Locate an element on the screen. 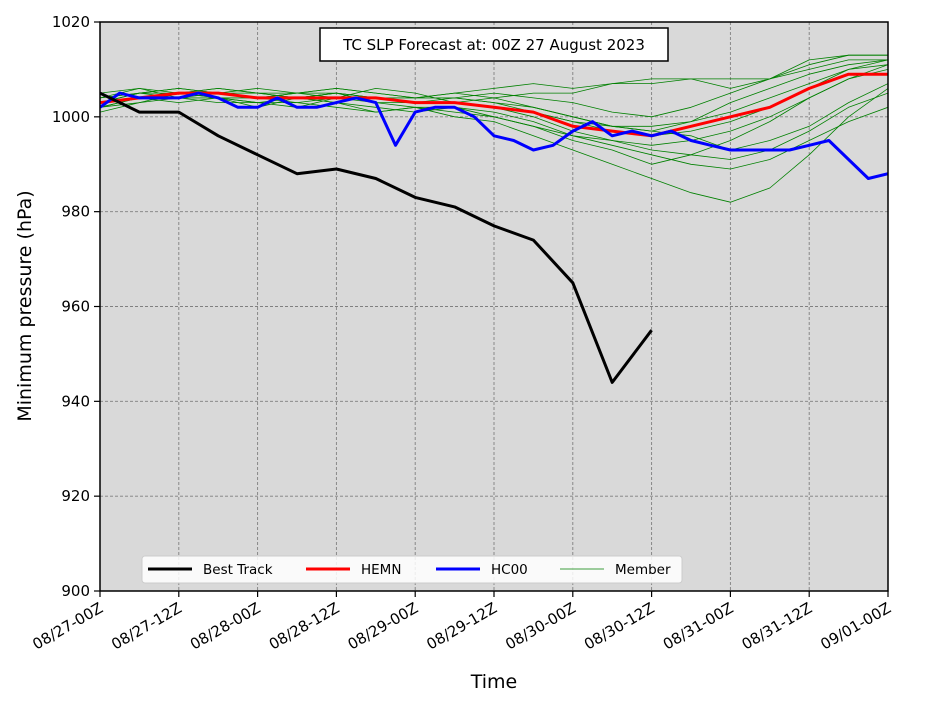 The height and width of the screenshot is (707, 944). title-box: TC SLP Forecast at: 00Z 27 August 2023 is located at coordinates (494, 44).